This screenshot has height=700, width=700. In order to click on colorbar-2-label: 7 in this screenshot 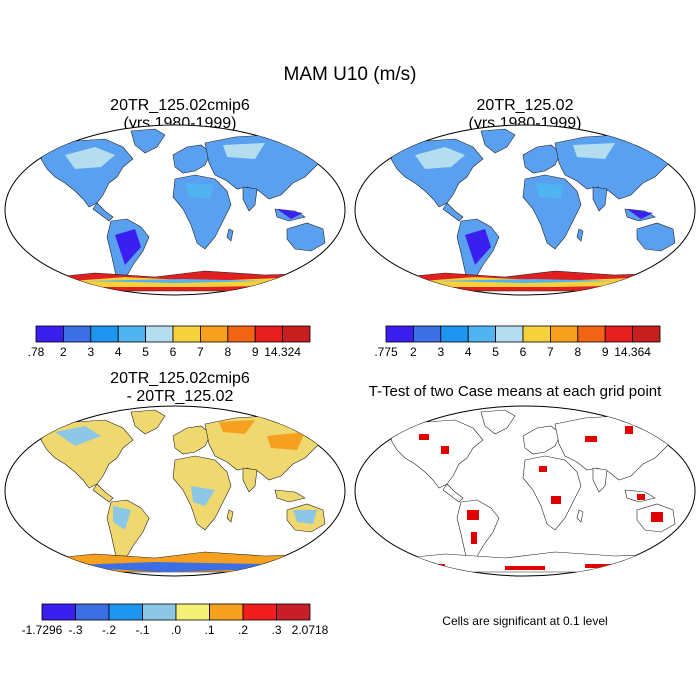, I will do `click(550, 352)`.